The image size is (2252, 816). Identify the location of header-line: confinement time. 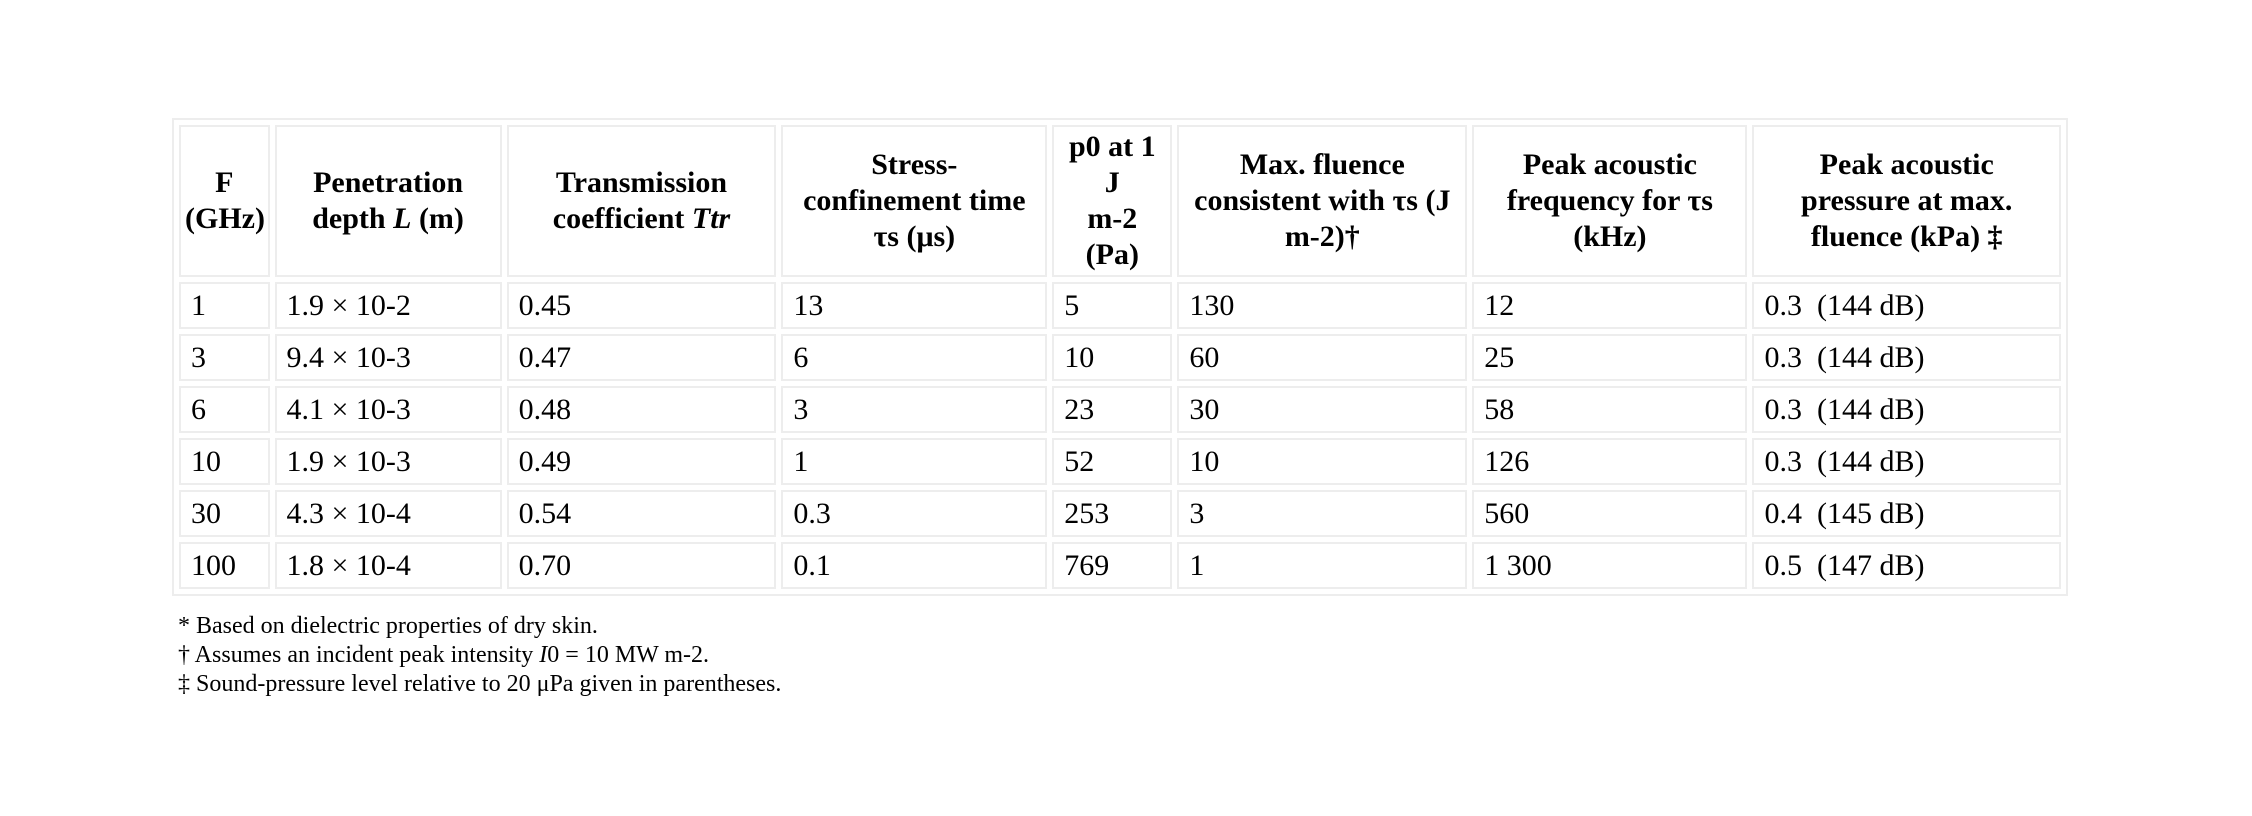
(914, 201).